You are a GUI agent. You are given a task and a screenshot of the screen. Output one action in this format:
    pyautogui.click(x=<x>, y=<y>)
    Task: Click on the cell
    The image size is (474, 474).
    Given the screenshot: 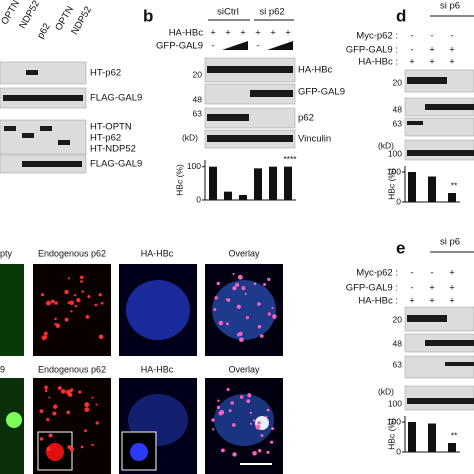 What is the action you would take?
    pyautogui.click(x=158, y=310)
    